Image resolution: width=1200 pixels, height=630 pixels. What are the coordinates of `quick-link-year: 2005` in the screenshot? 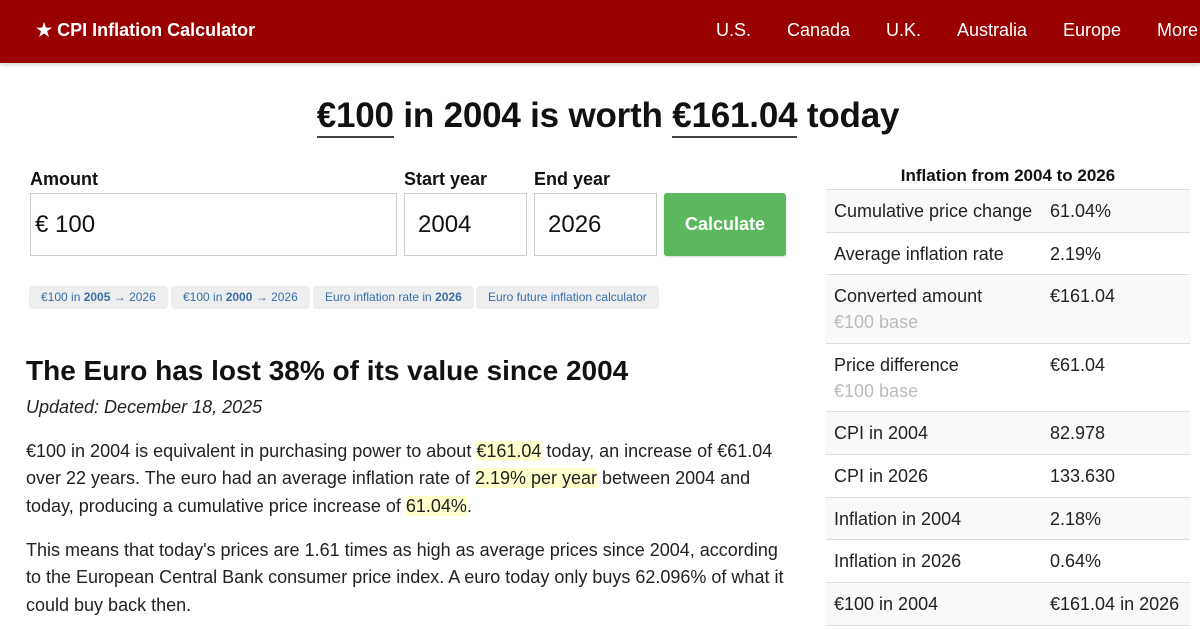 It's located at (97, 297).